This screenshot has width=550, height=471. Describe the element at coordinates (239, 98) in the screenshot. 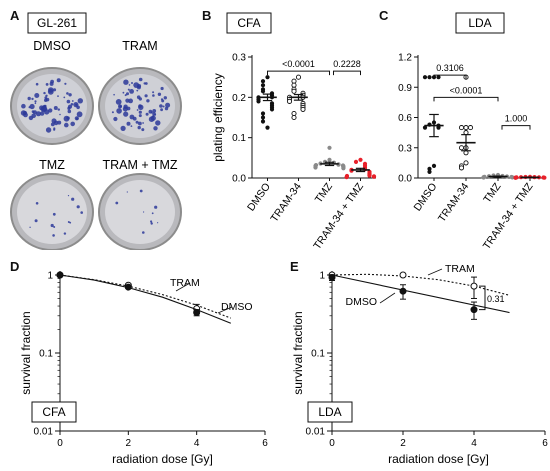

I see `y-tick-label: 0.2` at that location.